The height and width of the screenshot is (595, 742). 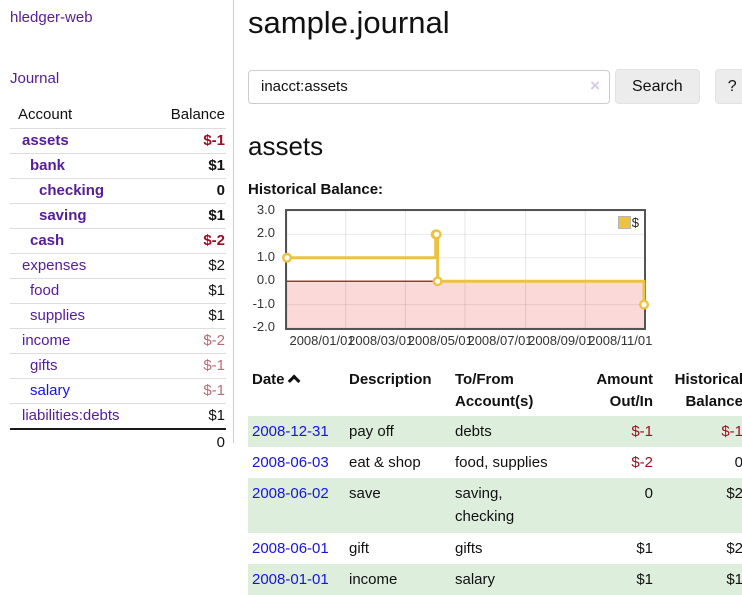 What do you see at coordinates (469, 548) in the screenshot?
I see `transaction-accounts: gifts` at bounding box center [469, 548].